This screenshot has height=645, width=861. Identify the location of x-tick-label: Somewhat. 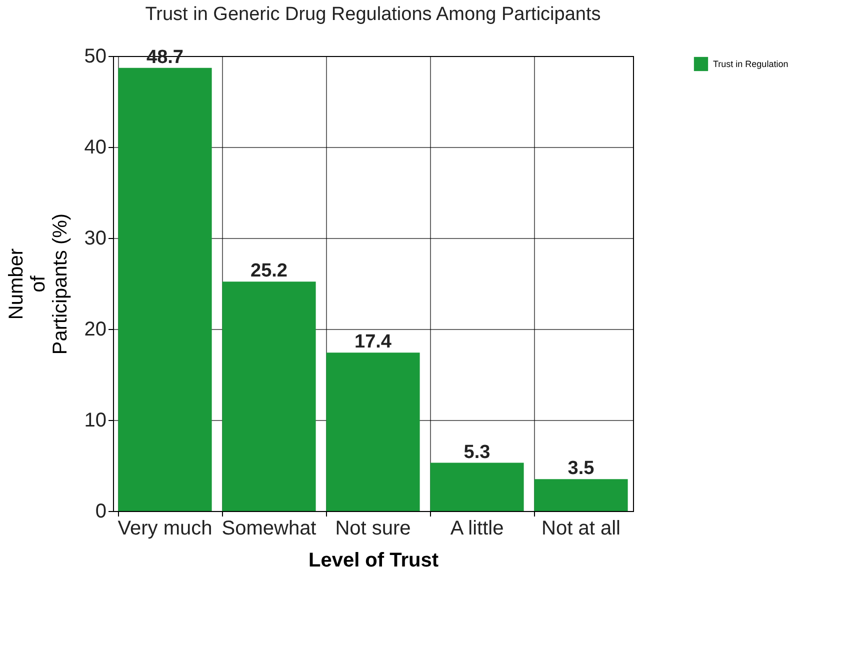
(269, 529).